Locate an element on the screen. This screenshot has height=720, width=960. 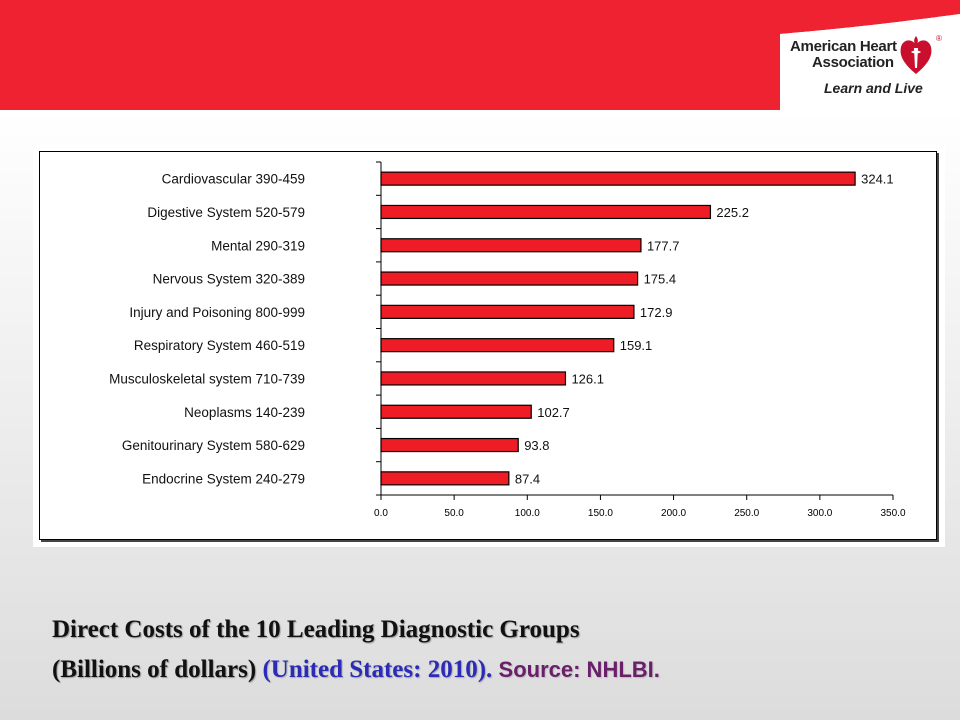
value-label: 87.4 is located at coordinates (527, 478).